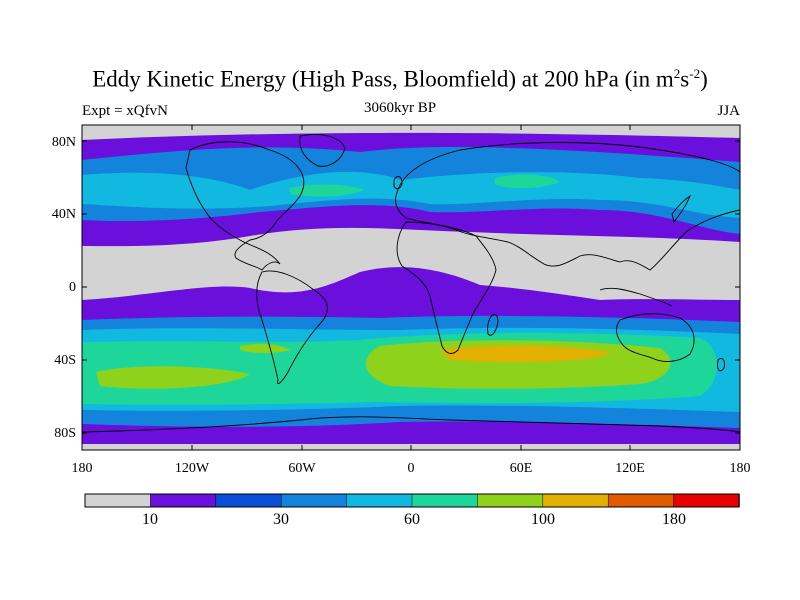 This screenshot has height=600, width=800. I want to click on lon-label-0: 0, so click(411, 468).